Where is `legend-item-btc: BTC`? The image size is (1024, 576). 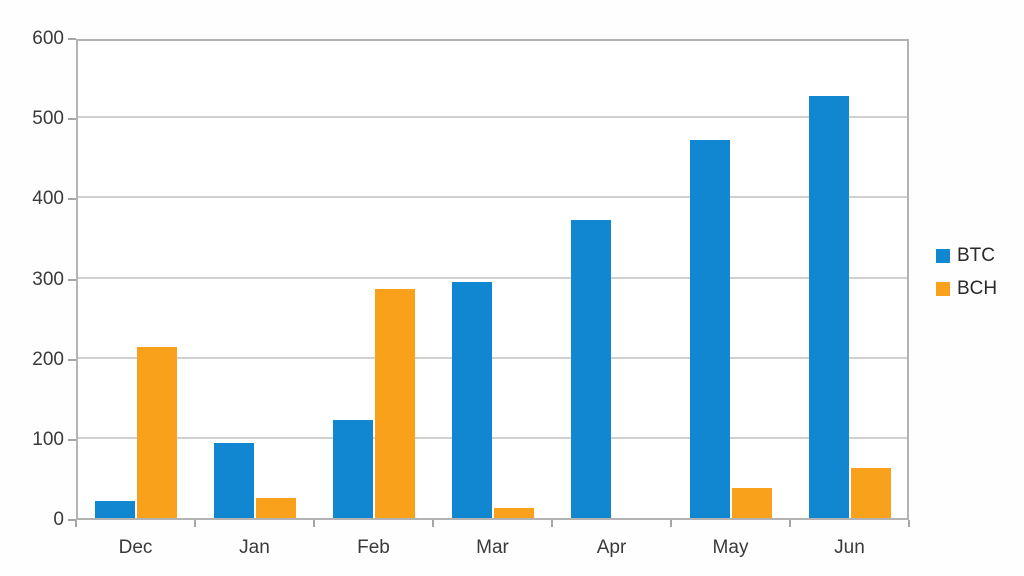
legend-item-btc: BTC is located at coordinates (966, 256).